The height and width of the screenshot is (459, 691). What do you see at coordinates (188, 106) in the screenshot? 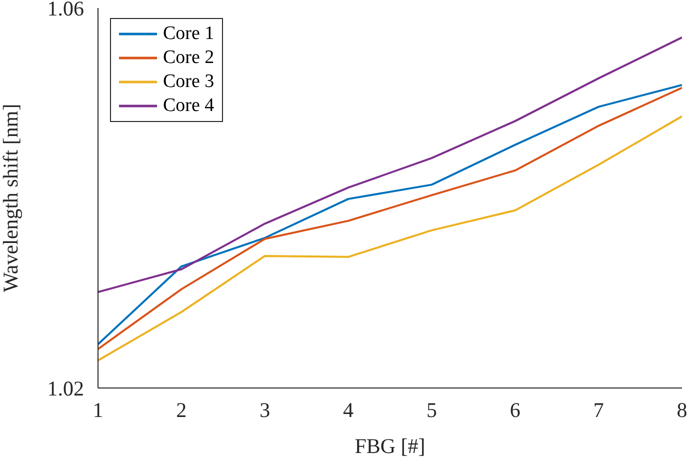
I see `legend-label: Core 4` at bounding box center [188, 106].